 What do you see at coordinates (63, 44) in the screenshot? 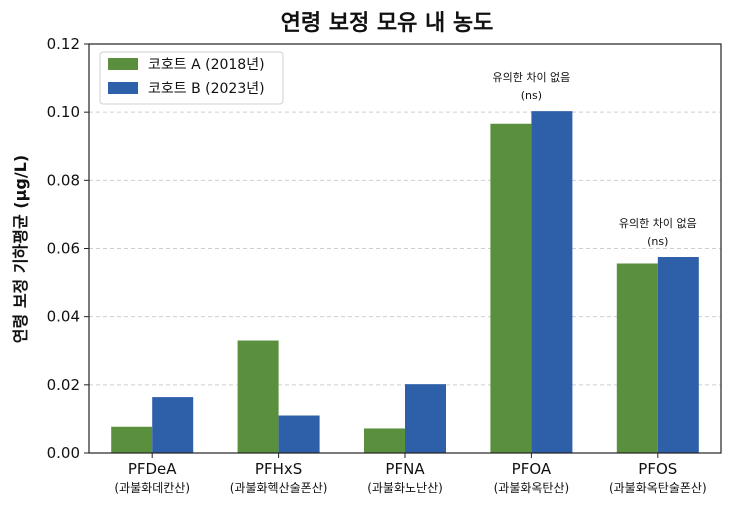
I see `y-tick-label: 0.12` at bounding box center [63, 44].